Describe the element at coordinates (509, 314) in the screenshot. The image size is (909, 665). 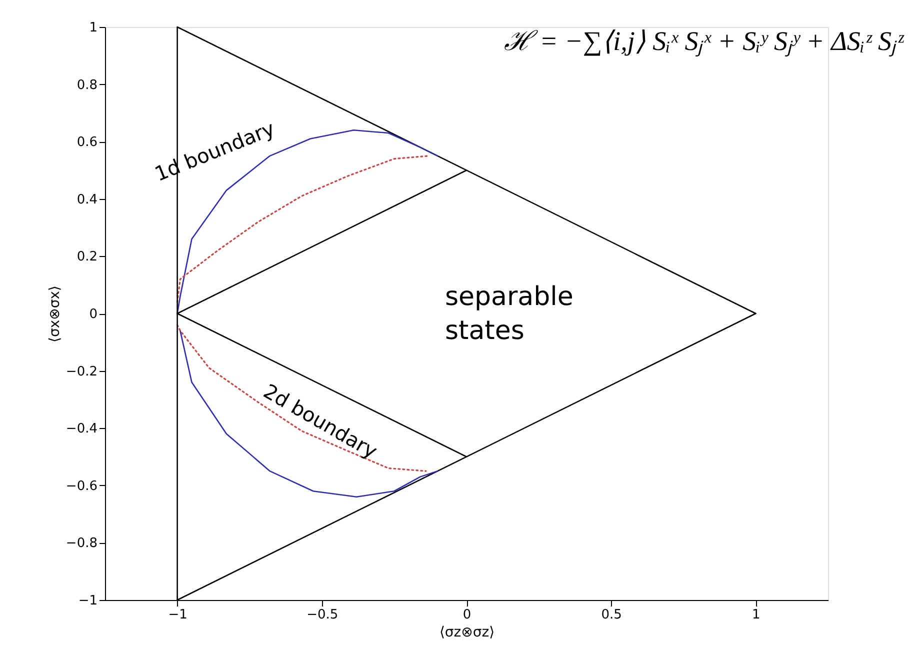
I see `annotation: separable states` at that location.